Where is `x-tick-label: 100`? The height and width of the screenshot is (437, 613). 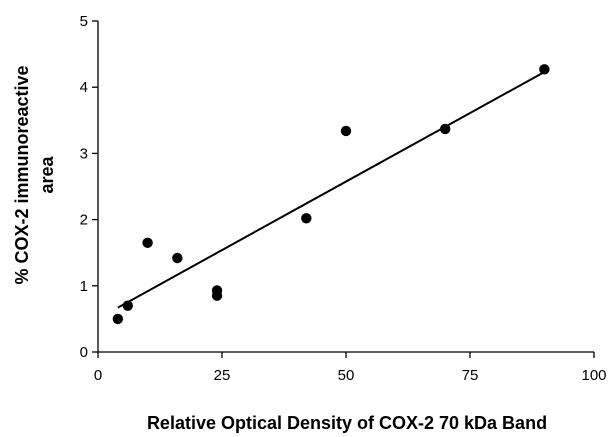 x-tick-label: 100 is located at coordinates (593, 375).